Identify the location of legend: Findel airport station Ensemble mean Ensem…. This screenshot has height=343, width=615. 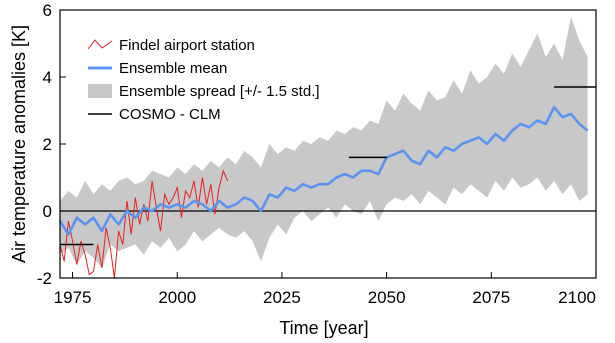
(203, 80).